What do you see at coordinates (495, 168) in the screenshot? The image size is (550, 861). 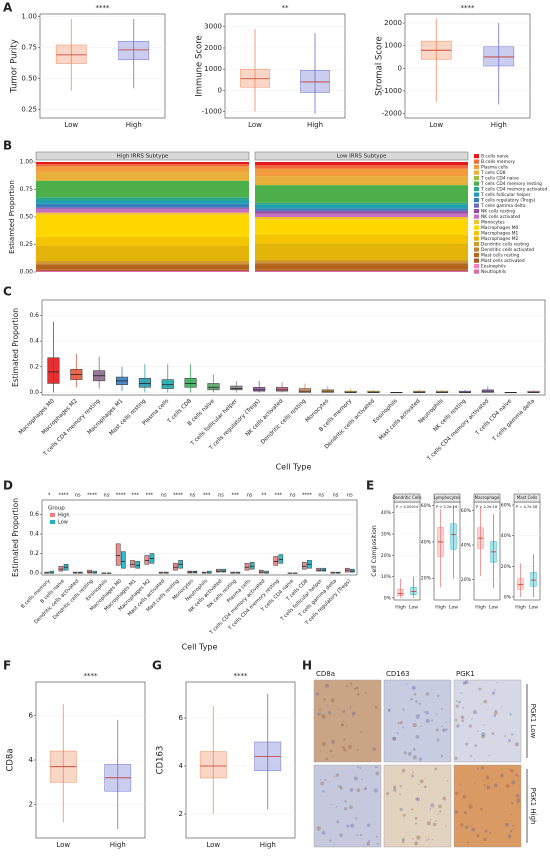 I see `legend-label: Plasma cells` at bounding box center [495, 168].